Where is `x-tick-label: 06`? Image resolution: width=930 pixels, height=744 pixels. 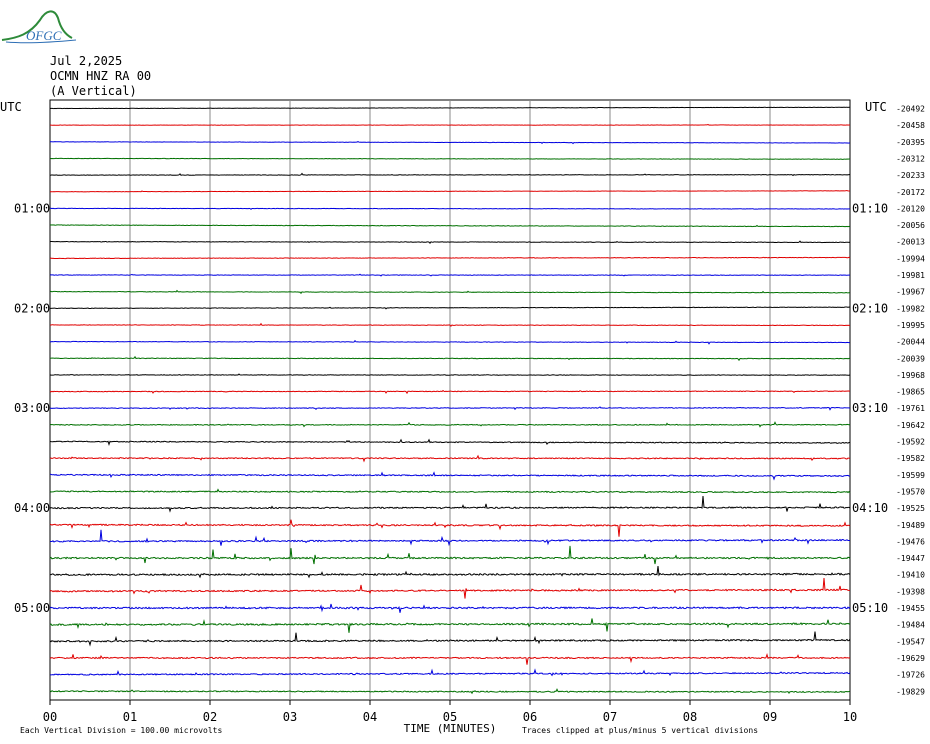 x-tick-label: 06 is located at coordinates (530, 717).